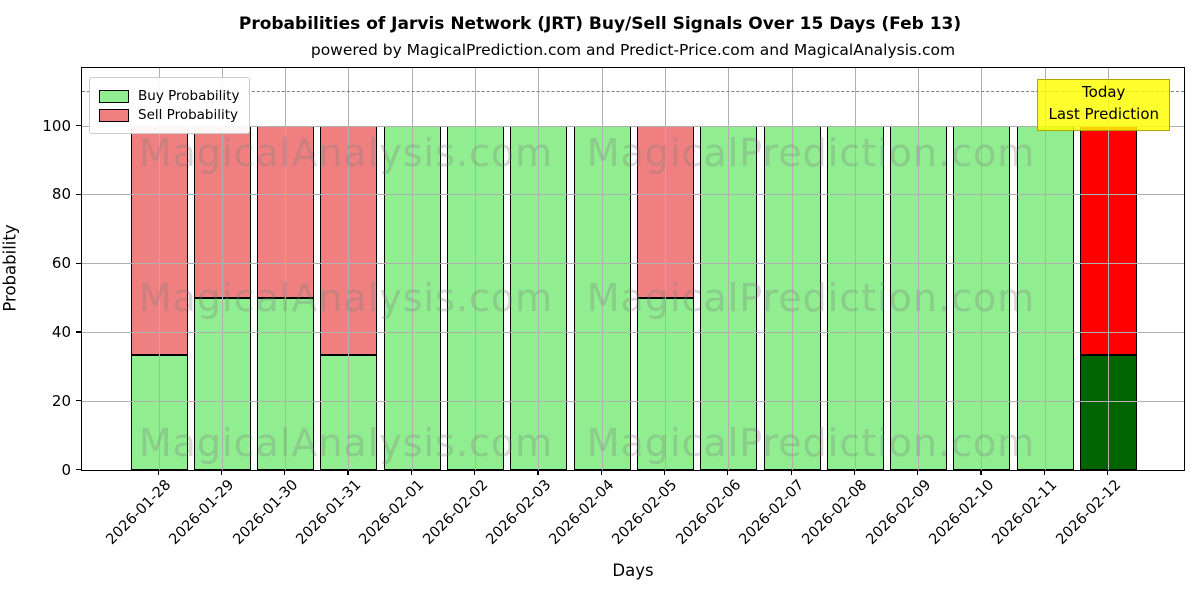 This screenshot has width=1200, height=600. I want to click on x-tick-label: 2026-02-02, so click(455, 512).